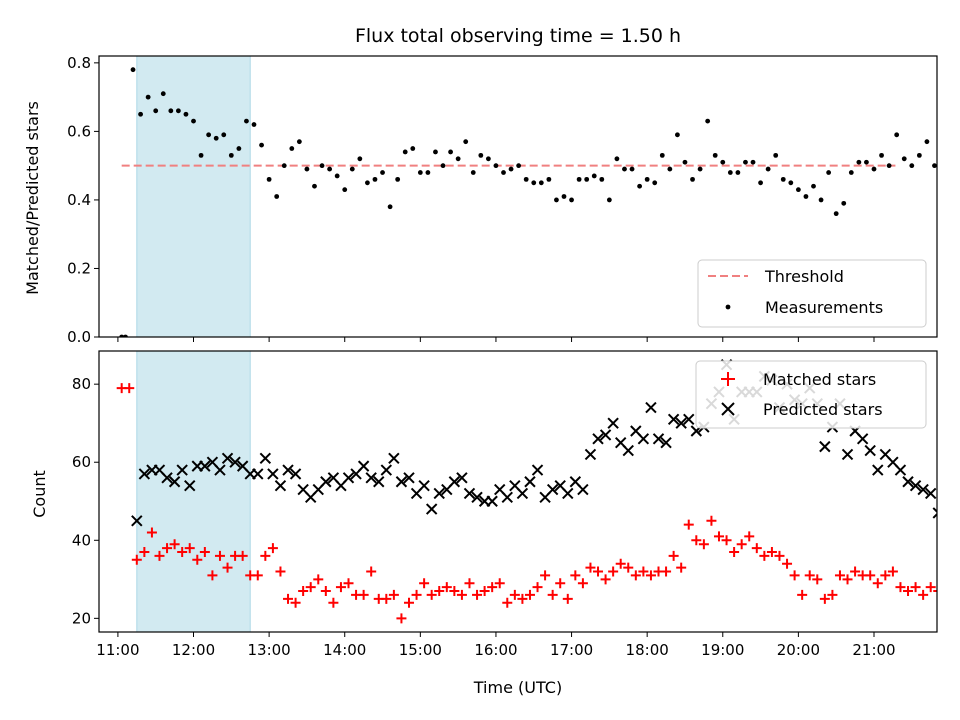 Image resolution: width=960 pixels, height=720 pixels. I want to click on y-tick-label: 0.0, so click(79, 337).